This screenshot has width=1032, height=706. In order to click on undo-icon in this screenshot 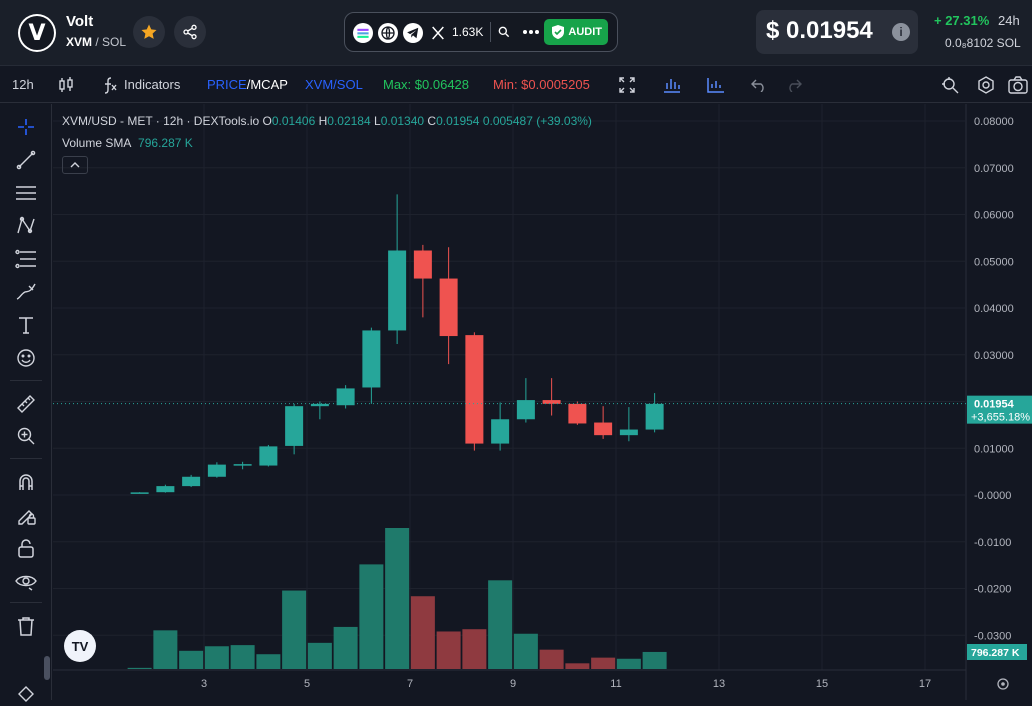, I will do `click(759, 85)`.